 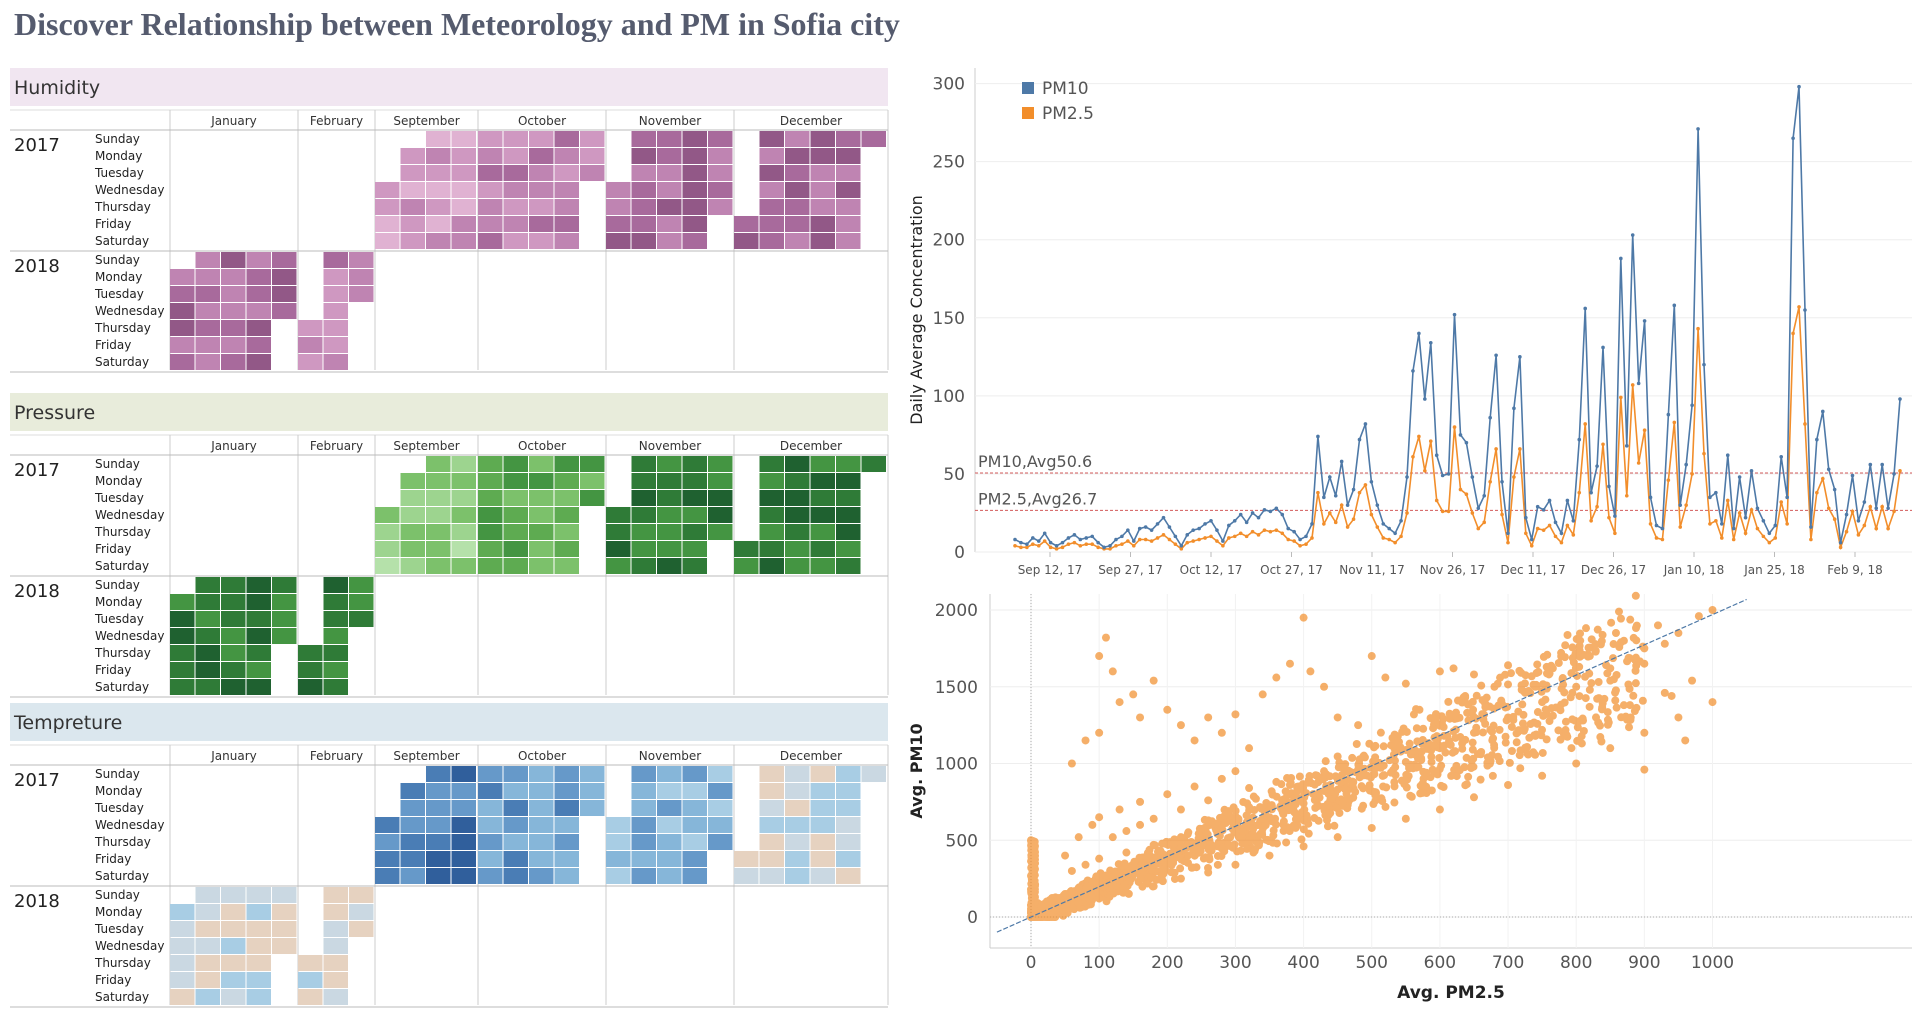 I want to click on series-line-pm25, so click(x=1457, y=428).